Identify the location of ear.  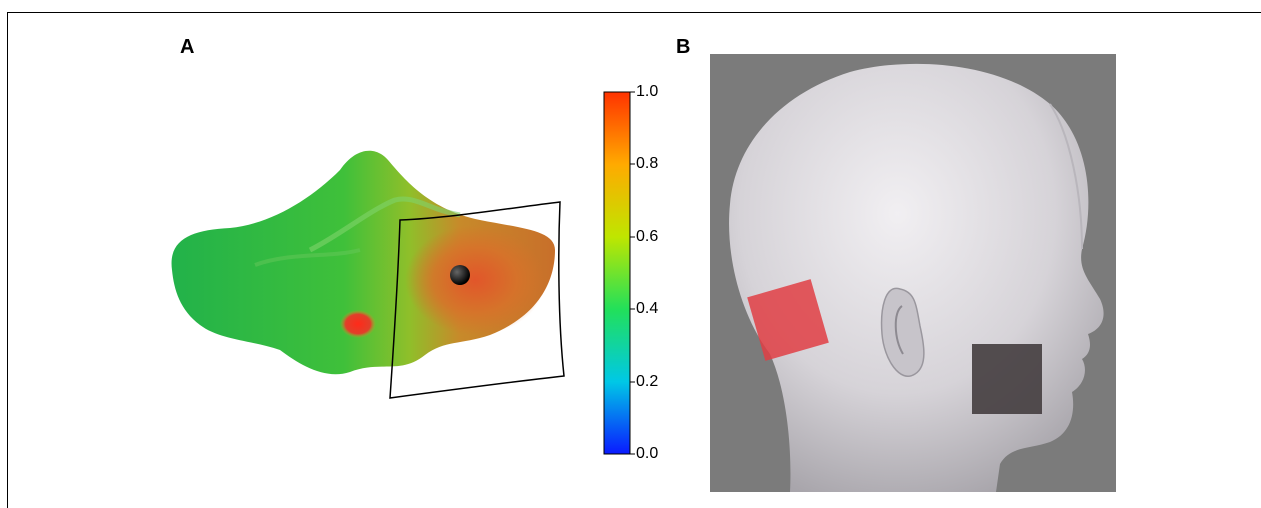
(902, 332).